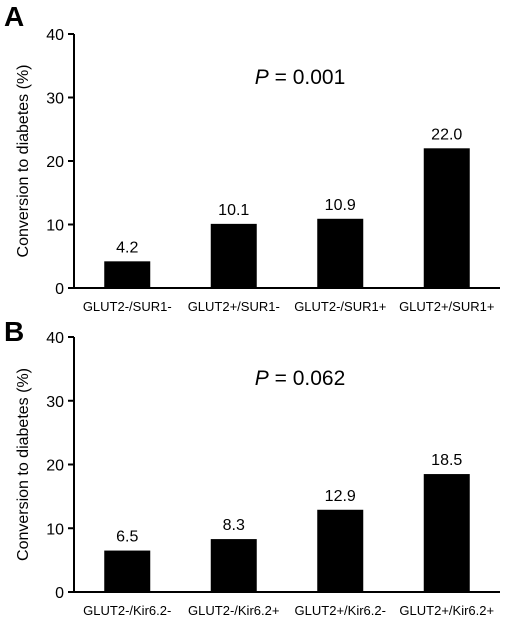  What do you see at coordinates (14, 16) in the screenshot?
I see `panel-letter-a: A` at bounding box center [14, 16].